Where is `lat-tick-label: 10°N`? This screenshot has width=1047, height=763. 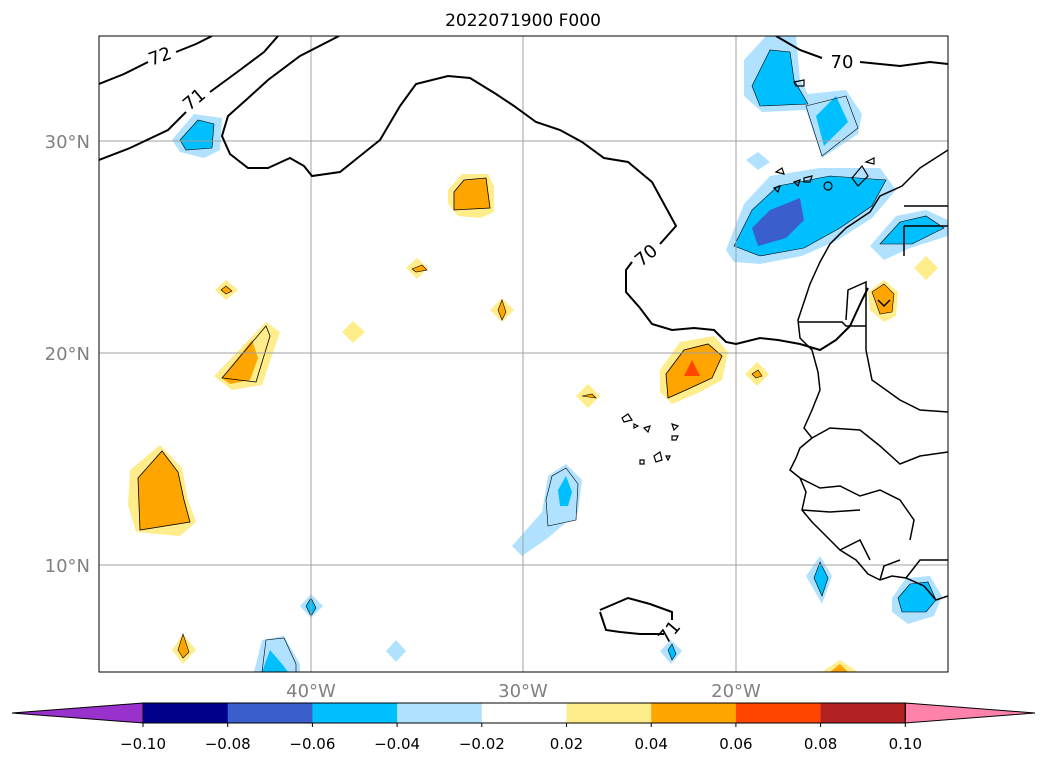
lat-tick-label: 10°N is located at coordinates (67, 566).